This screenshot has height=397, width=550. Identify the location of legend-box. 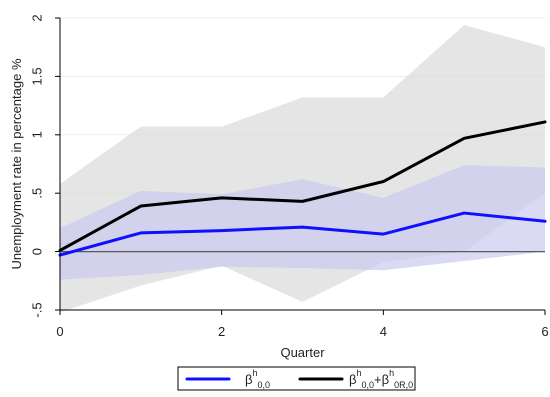
(296, 378).